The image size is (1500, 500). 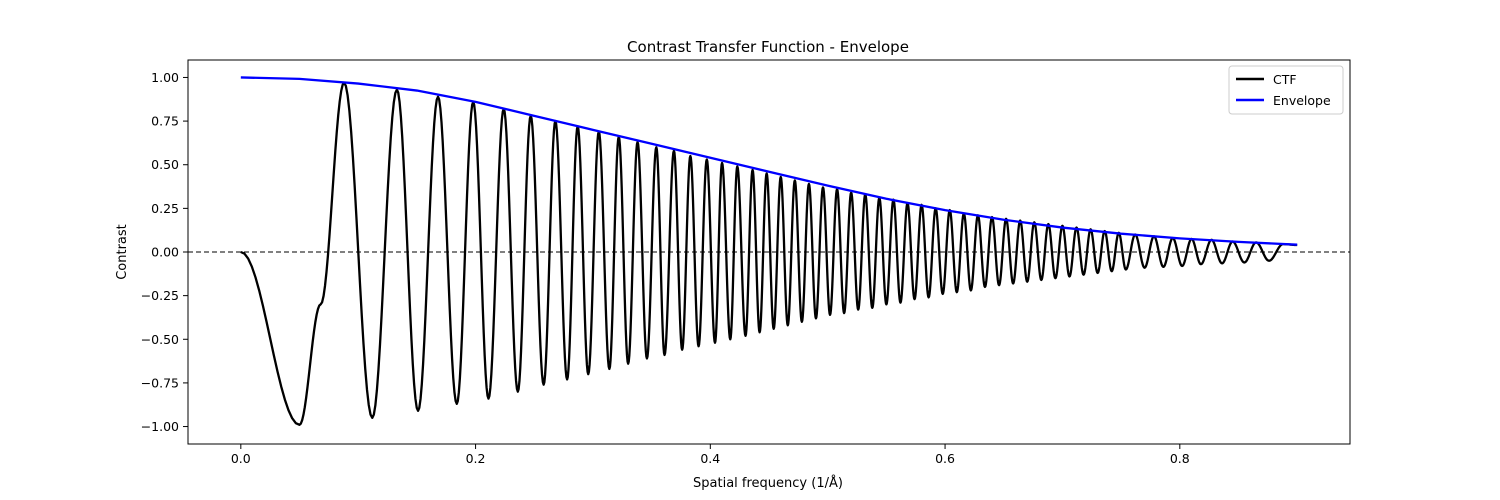 What do you see at coordinates (476, 458) in the screenshot?
I see `x-tick-label: 0.2` at bounding box center [476, 458].